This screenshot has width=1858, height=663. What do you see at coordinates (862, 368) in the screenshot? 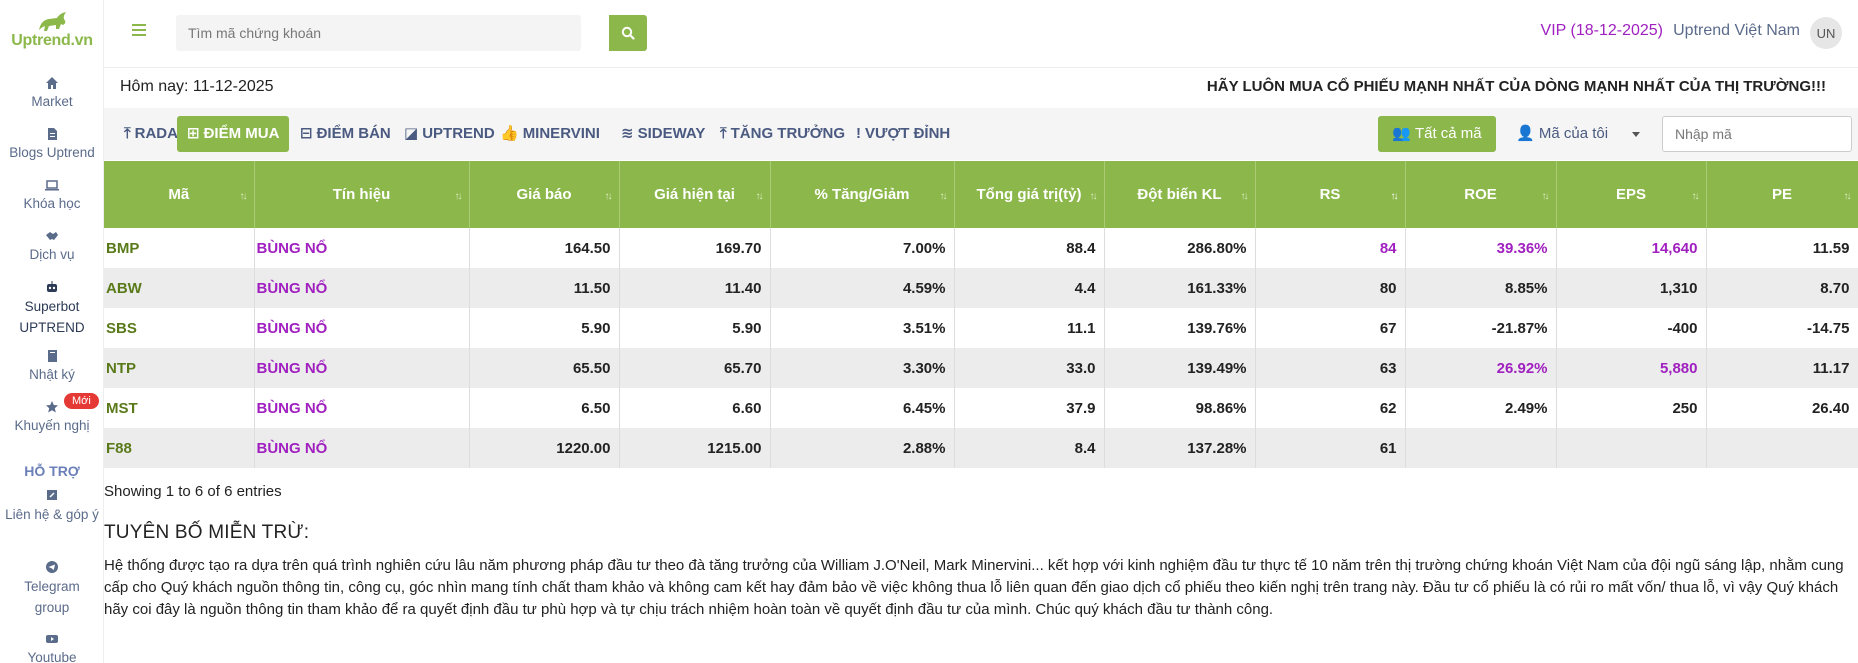
I see `cell-tang-giam: 3.30%` at bounding box center [862, 368].